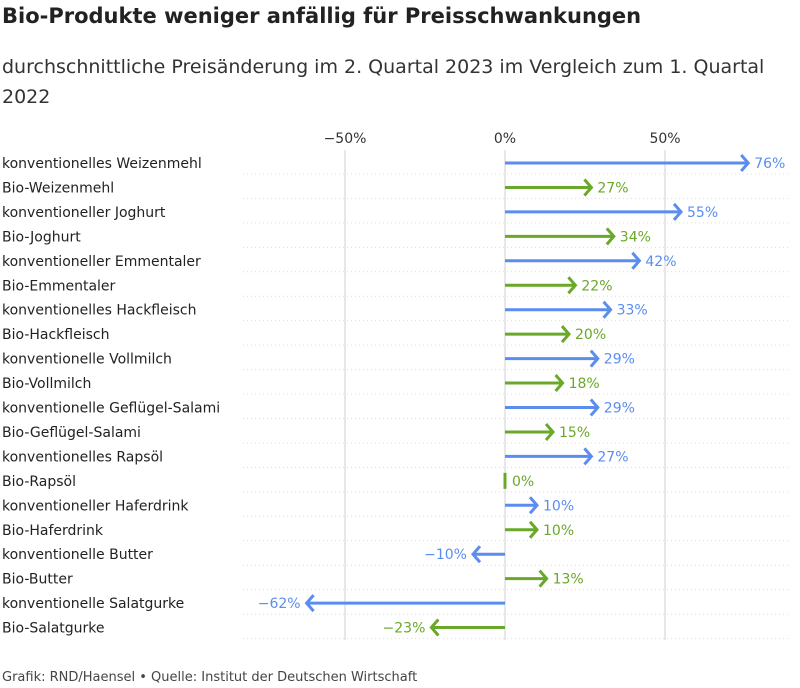 Image resolution: width=800 pixels, height=688 pixels. Describe the element at coordinates (53, 629) in the screenshot. I see `category-label: Bio-Salatgurke` at that location.